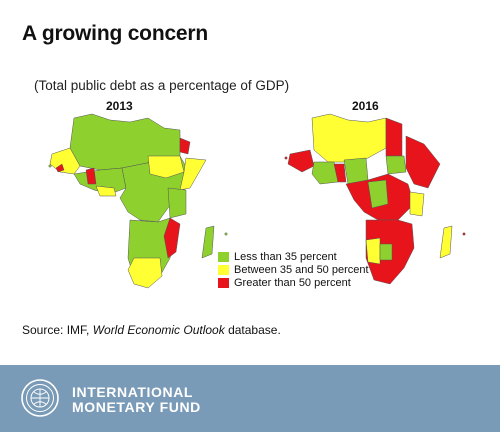 Image resolution: width=500 pixels, height=432 pixels. What do you see at coordinates (136, 407) in the screenshot?
I see `org-name-line2: MONETARY FUND` at bounding box center [136, 407].